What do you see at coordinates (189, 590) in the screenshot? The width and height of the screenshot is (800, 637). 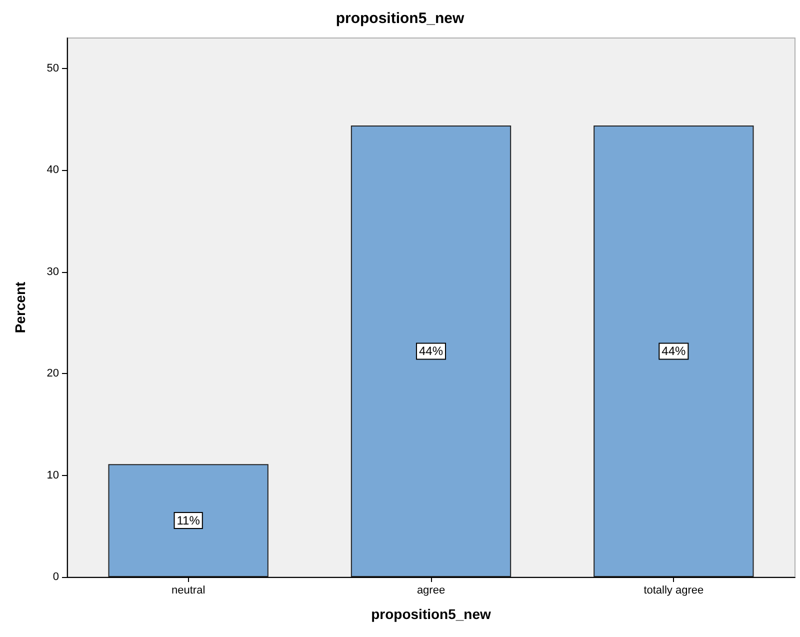 I see `x-tick-label: neutral` at bounding box center [189, 590].